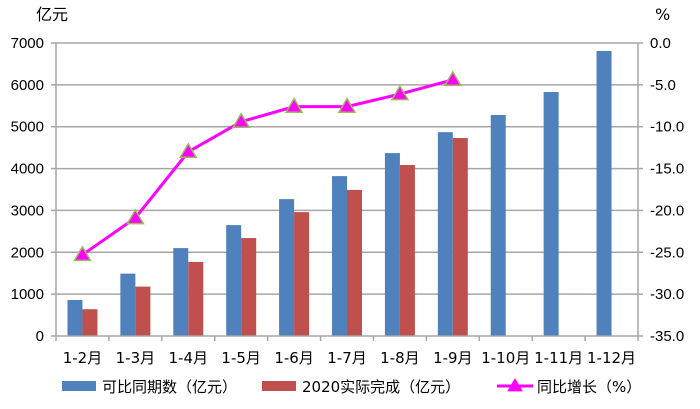 Image resolution: width=700 pixels, height=409 pixels. Describe the element at coordinates (400, 358) in the screenshot. I see `category-label: 1-8月` at that location.